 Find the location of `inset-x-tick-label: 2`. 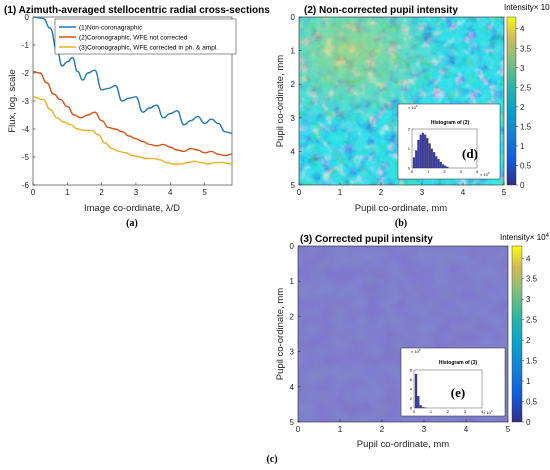

inset-x-tick-label: 2 is located at coordinates (448, 411).